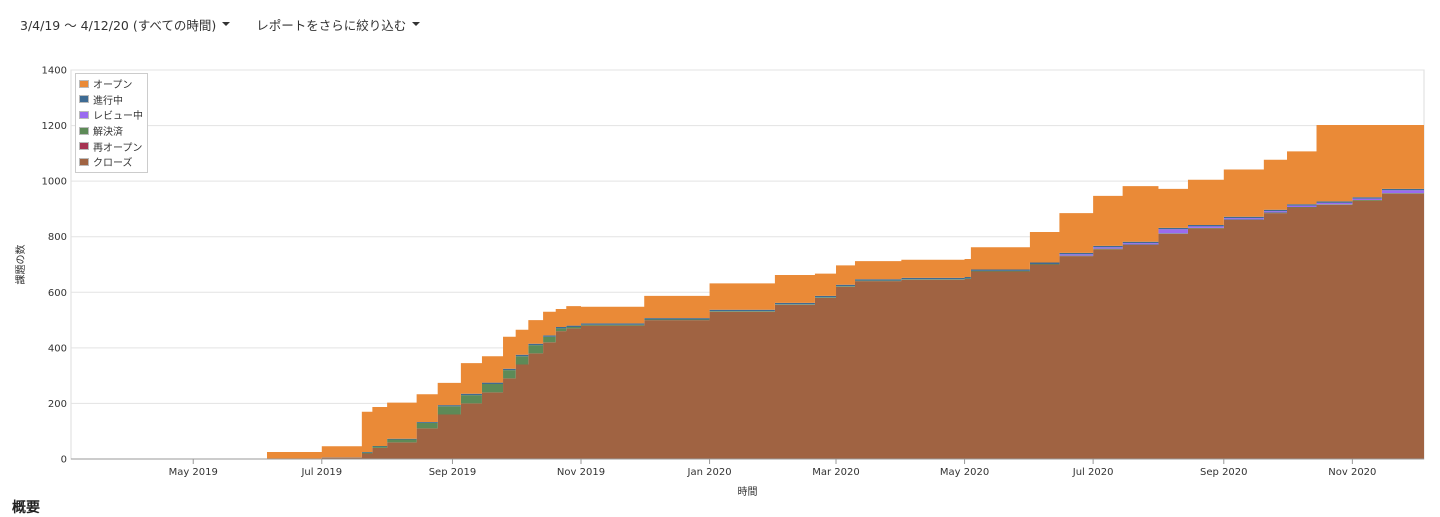  Describe the element at coordinates (1223, 472) in the screenshot. I see `x-tick-label: Sep 2020` at that location.